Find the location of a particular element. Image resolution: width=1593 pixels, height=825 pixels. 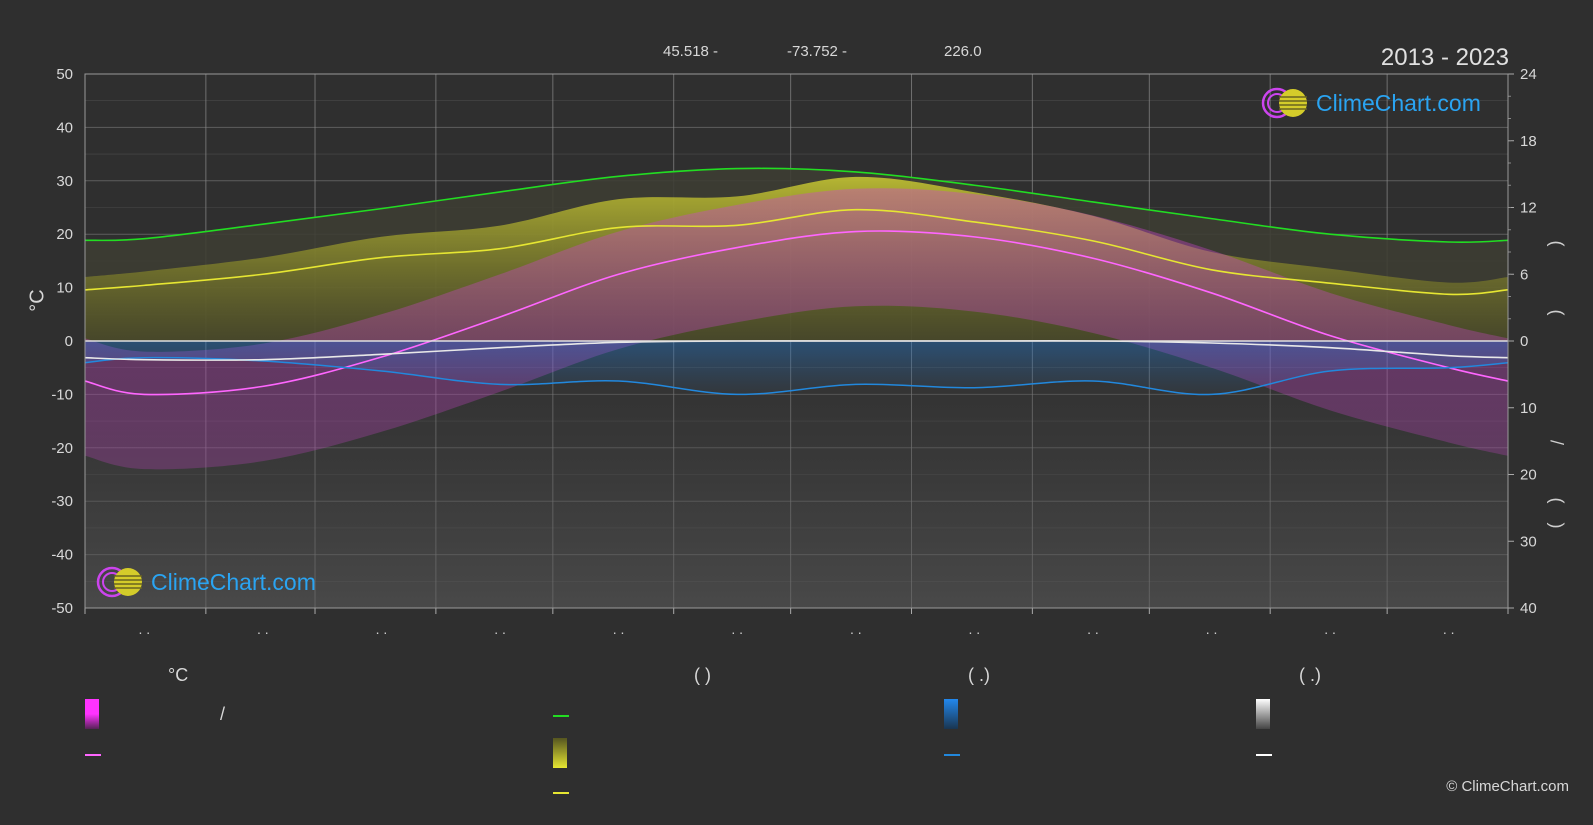

left-tick-label: -20 is located at coordinates (62, 448).